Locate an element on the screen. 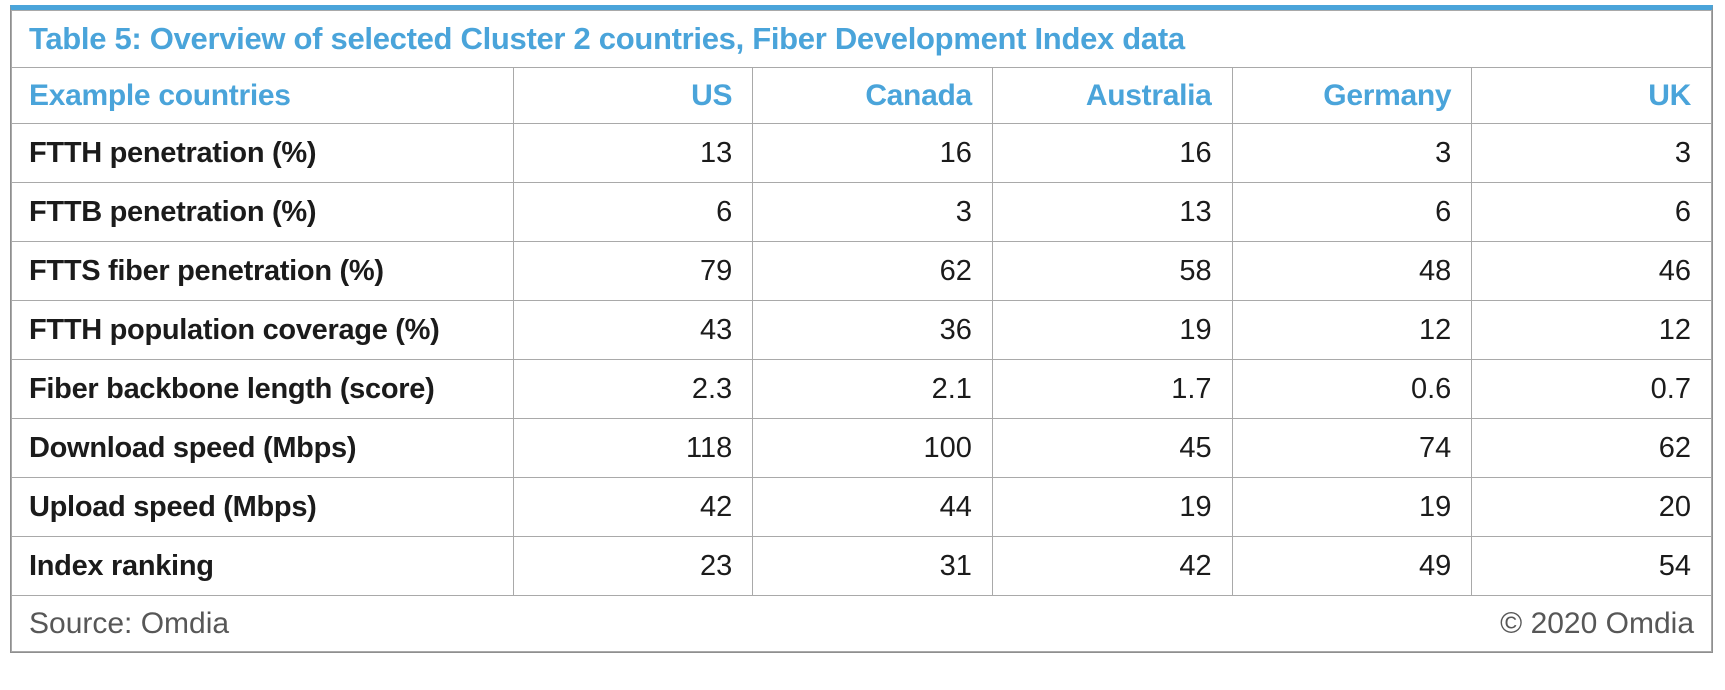 This screenshot has width=1725, height=690. cell-value: 79 is located at coordinates (633, 271).